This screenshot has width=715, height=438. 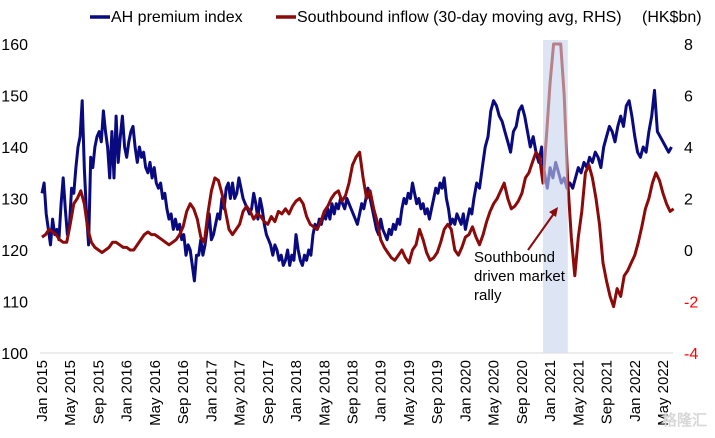 What do you see at coordinates (240, 393) in the screenshot?
I see `x-axis-tick-label: May 2017` at bounding box center [240, 393].